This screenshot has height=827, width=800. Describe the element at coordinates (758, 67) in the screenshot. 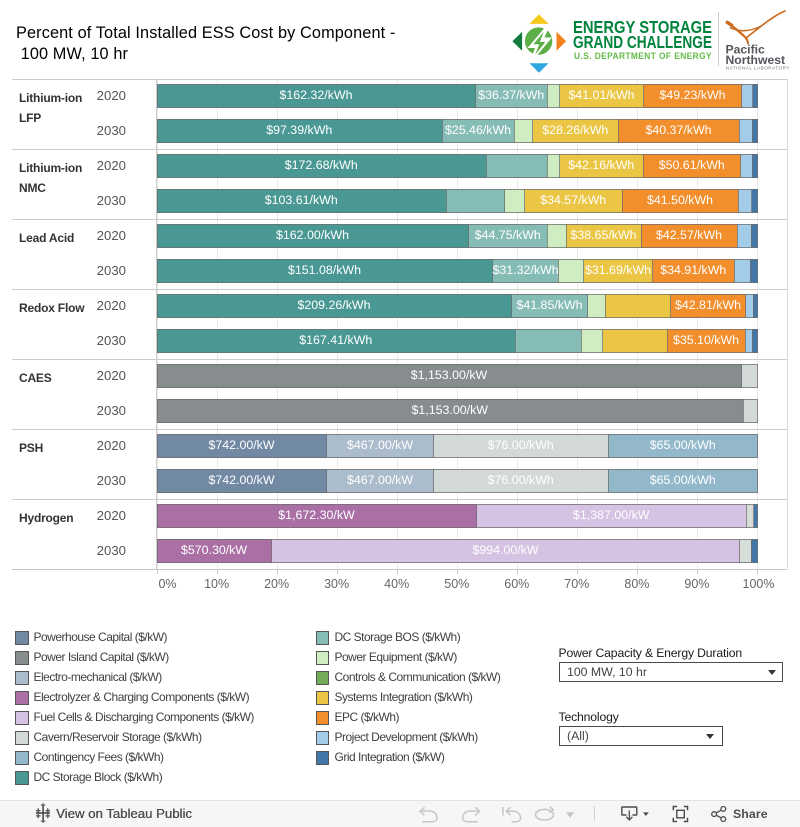

I see `svg-text: NATIONAL LABORATORY` at that location.